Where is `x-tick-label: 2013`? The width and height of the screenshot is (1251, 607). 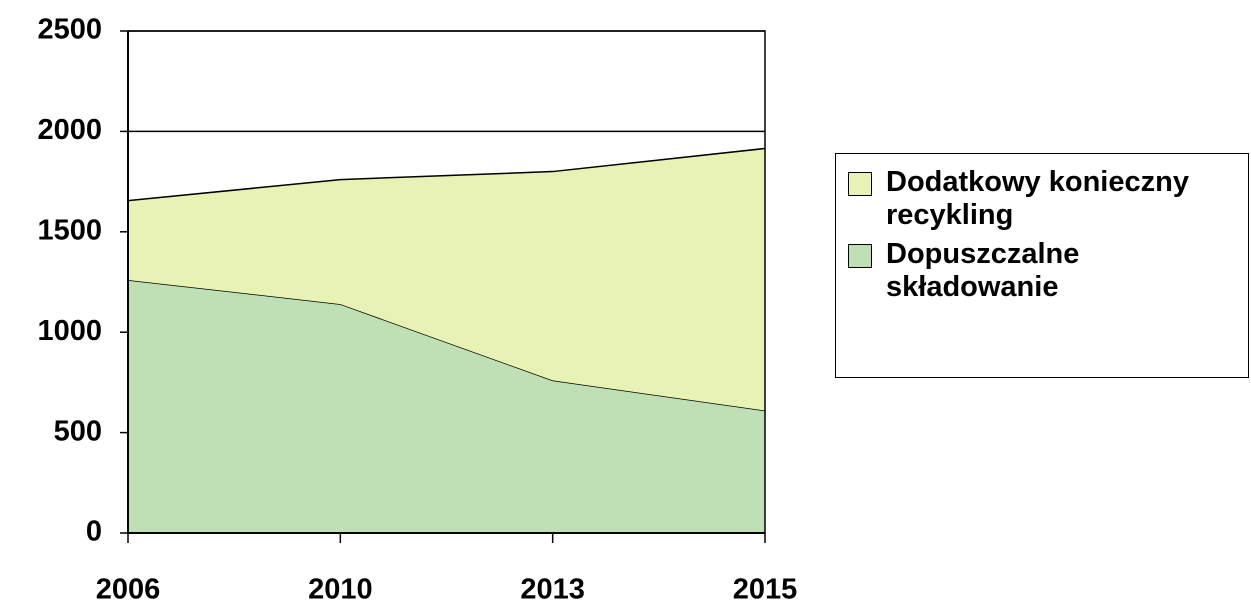 x-tick-label: 2013 is located at coordinates (552, 590).